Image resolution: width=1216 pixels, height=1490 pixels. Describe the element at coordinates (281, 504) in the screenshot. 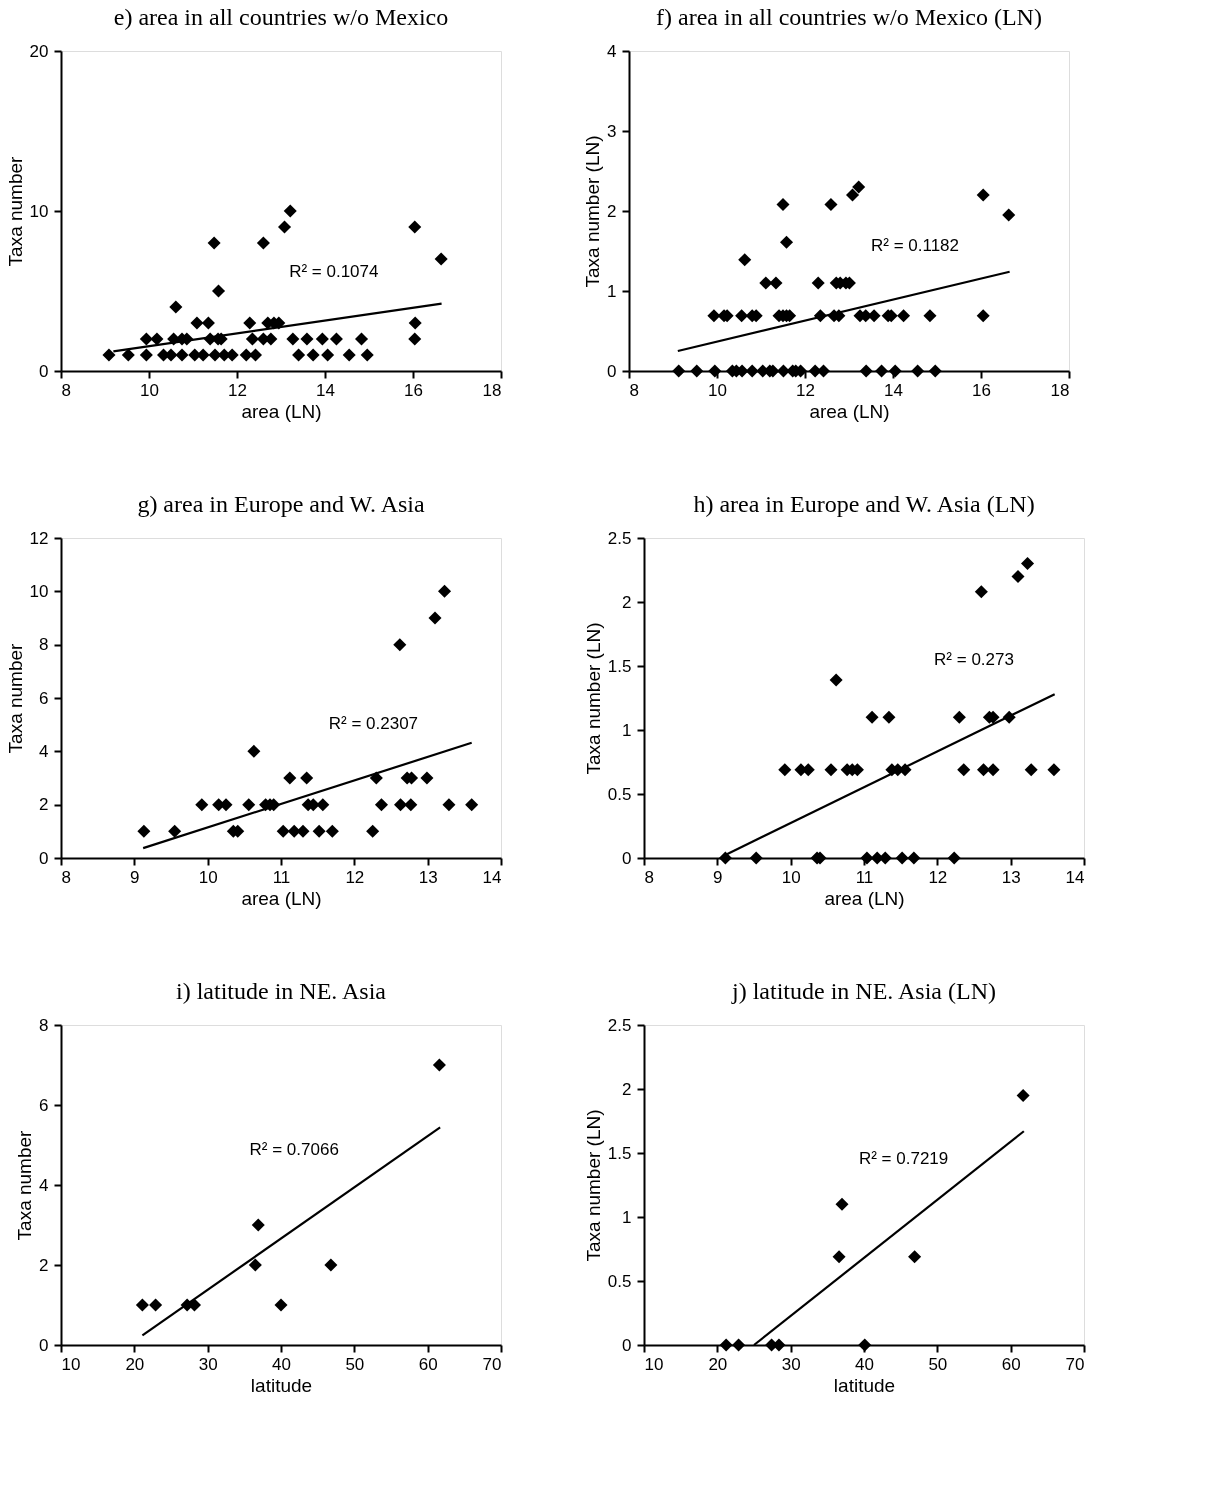

I see `chart-title: g) area in Europe and W. Asia` at that location.